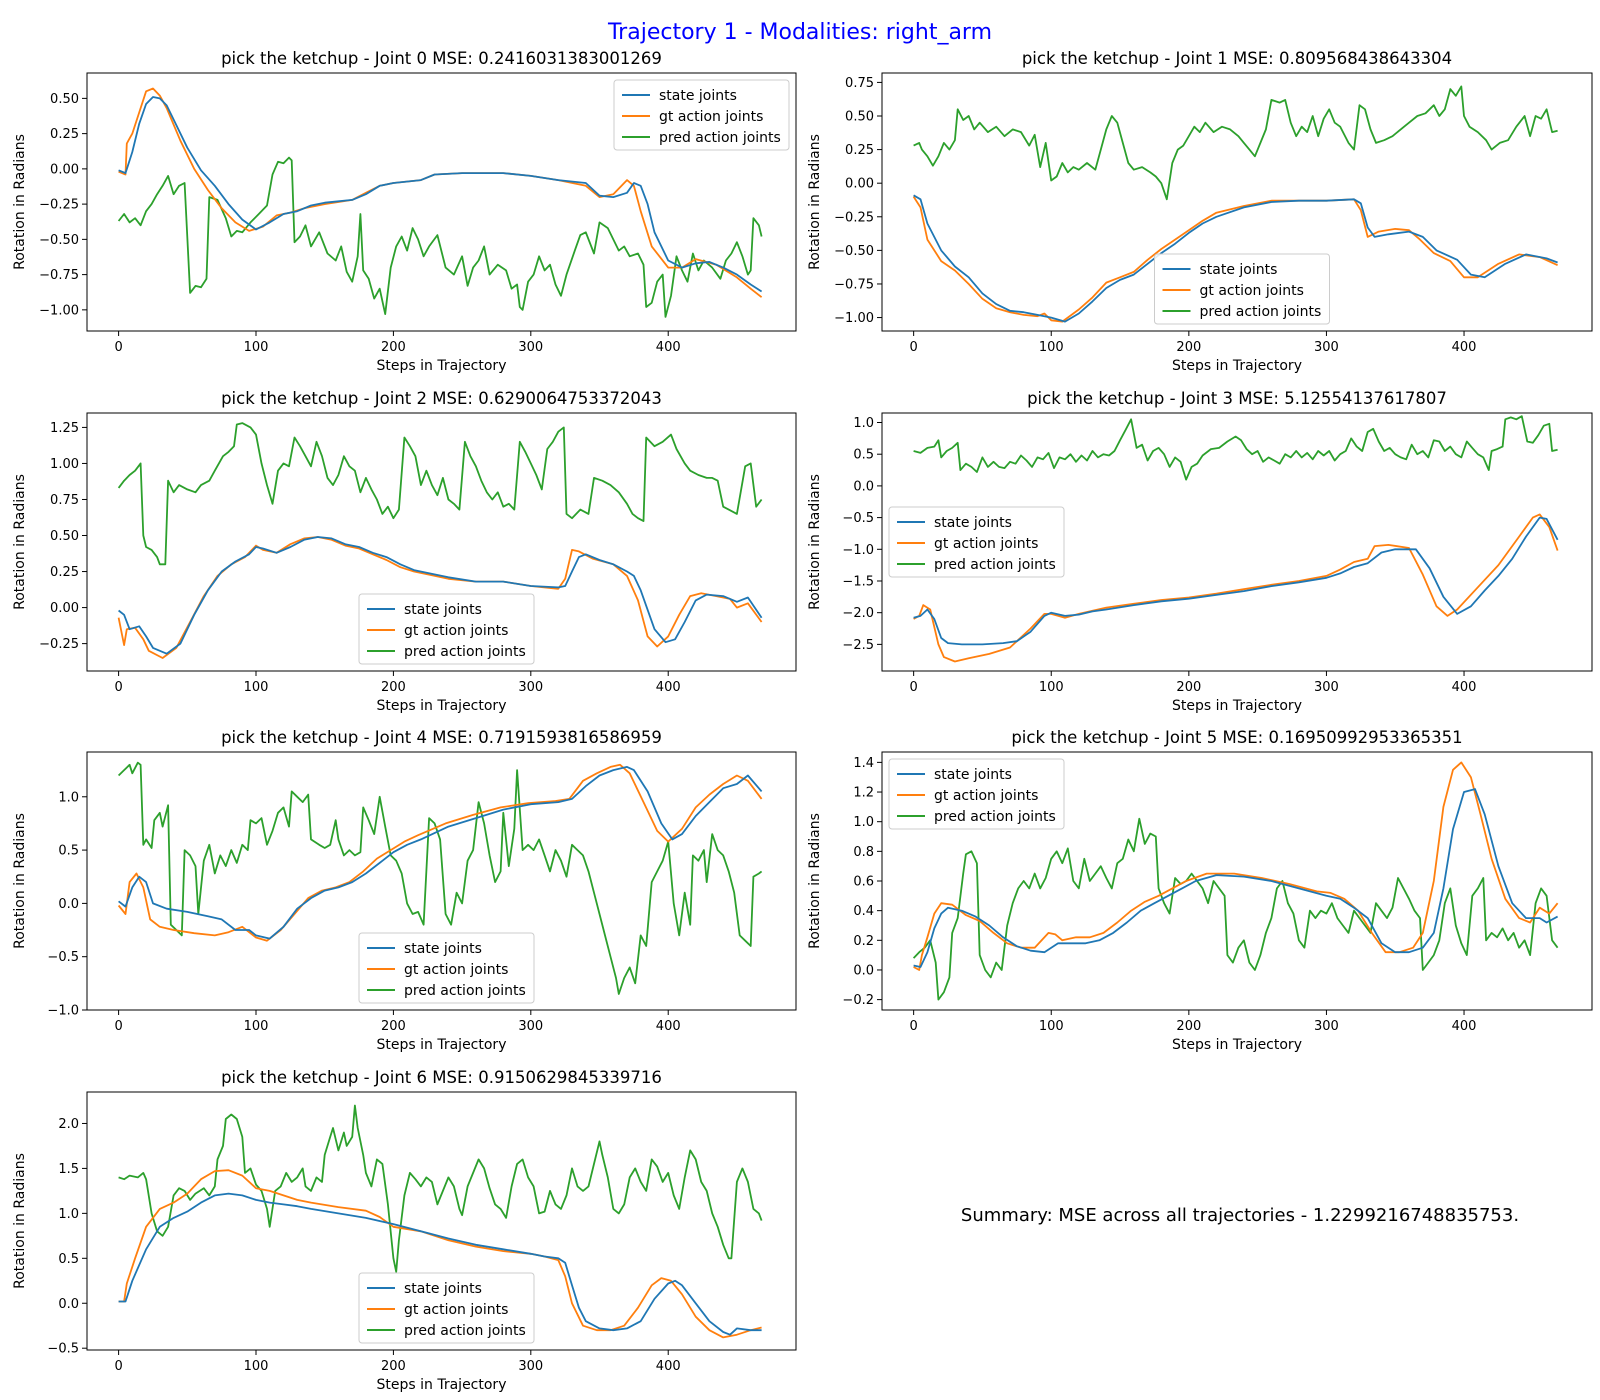 This screenshot has width=1600, height=1400. I want to click on y-tick-label: 0.4, so click(863, 911).